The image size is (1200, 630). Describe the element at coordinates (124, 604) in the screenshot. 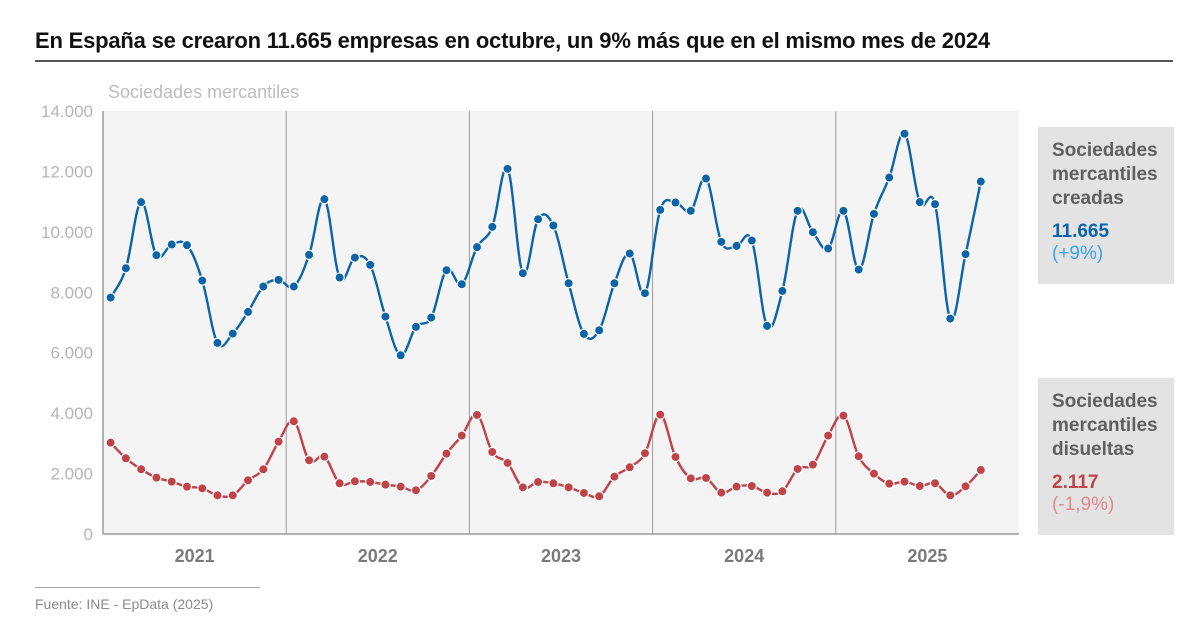

I see `source-note: Fuente: INE - EpData (2025)` at that location.